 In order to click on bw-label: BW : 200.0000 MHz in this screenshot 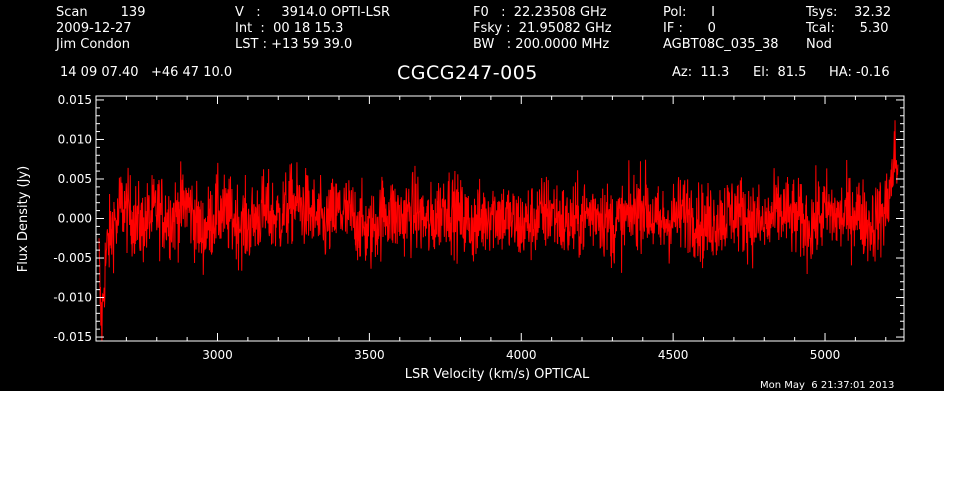, I will do `click(541, 44)`.